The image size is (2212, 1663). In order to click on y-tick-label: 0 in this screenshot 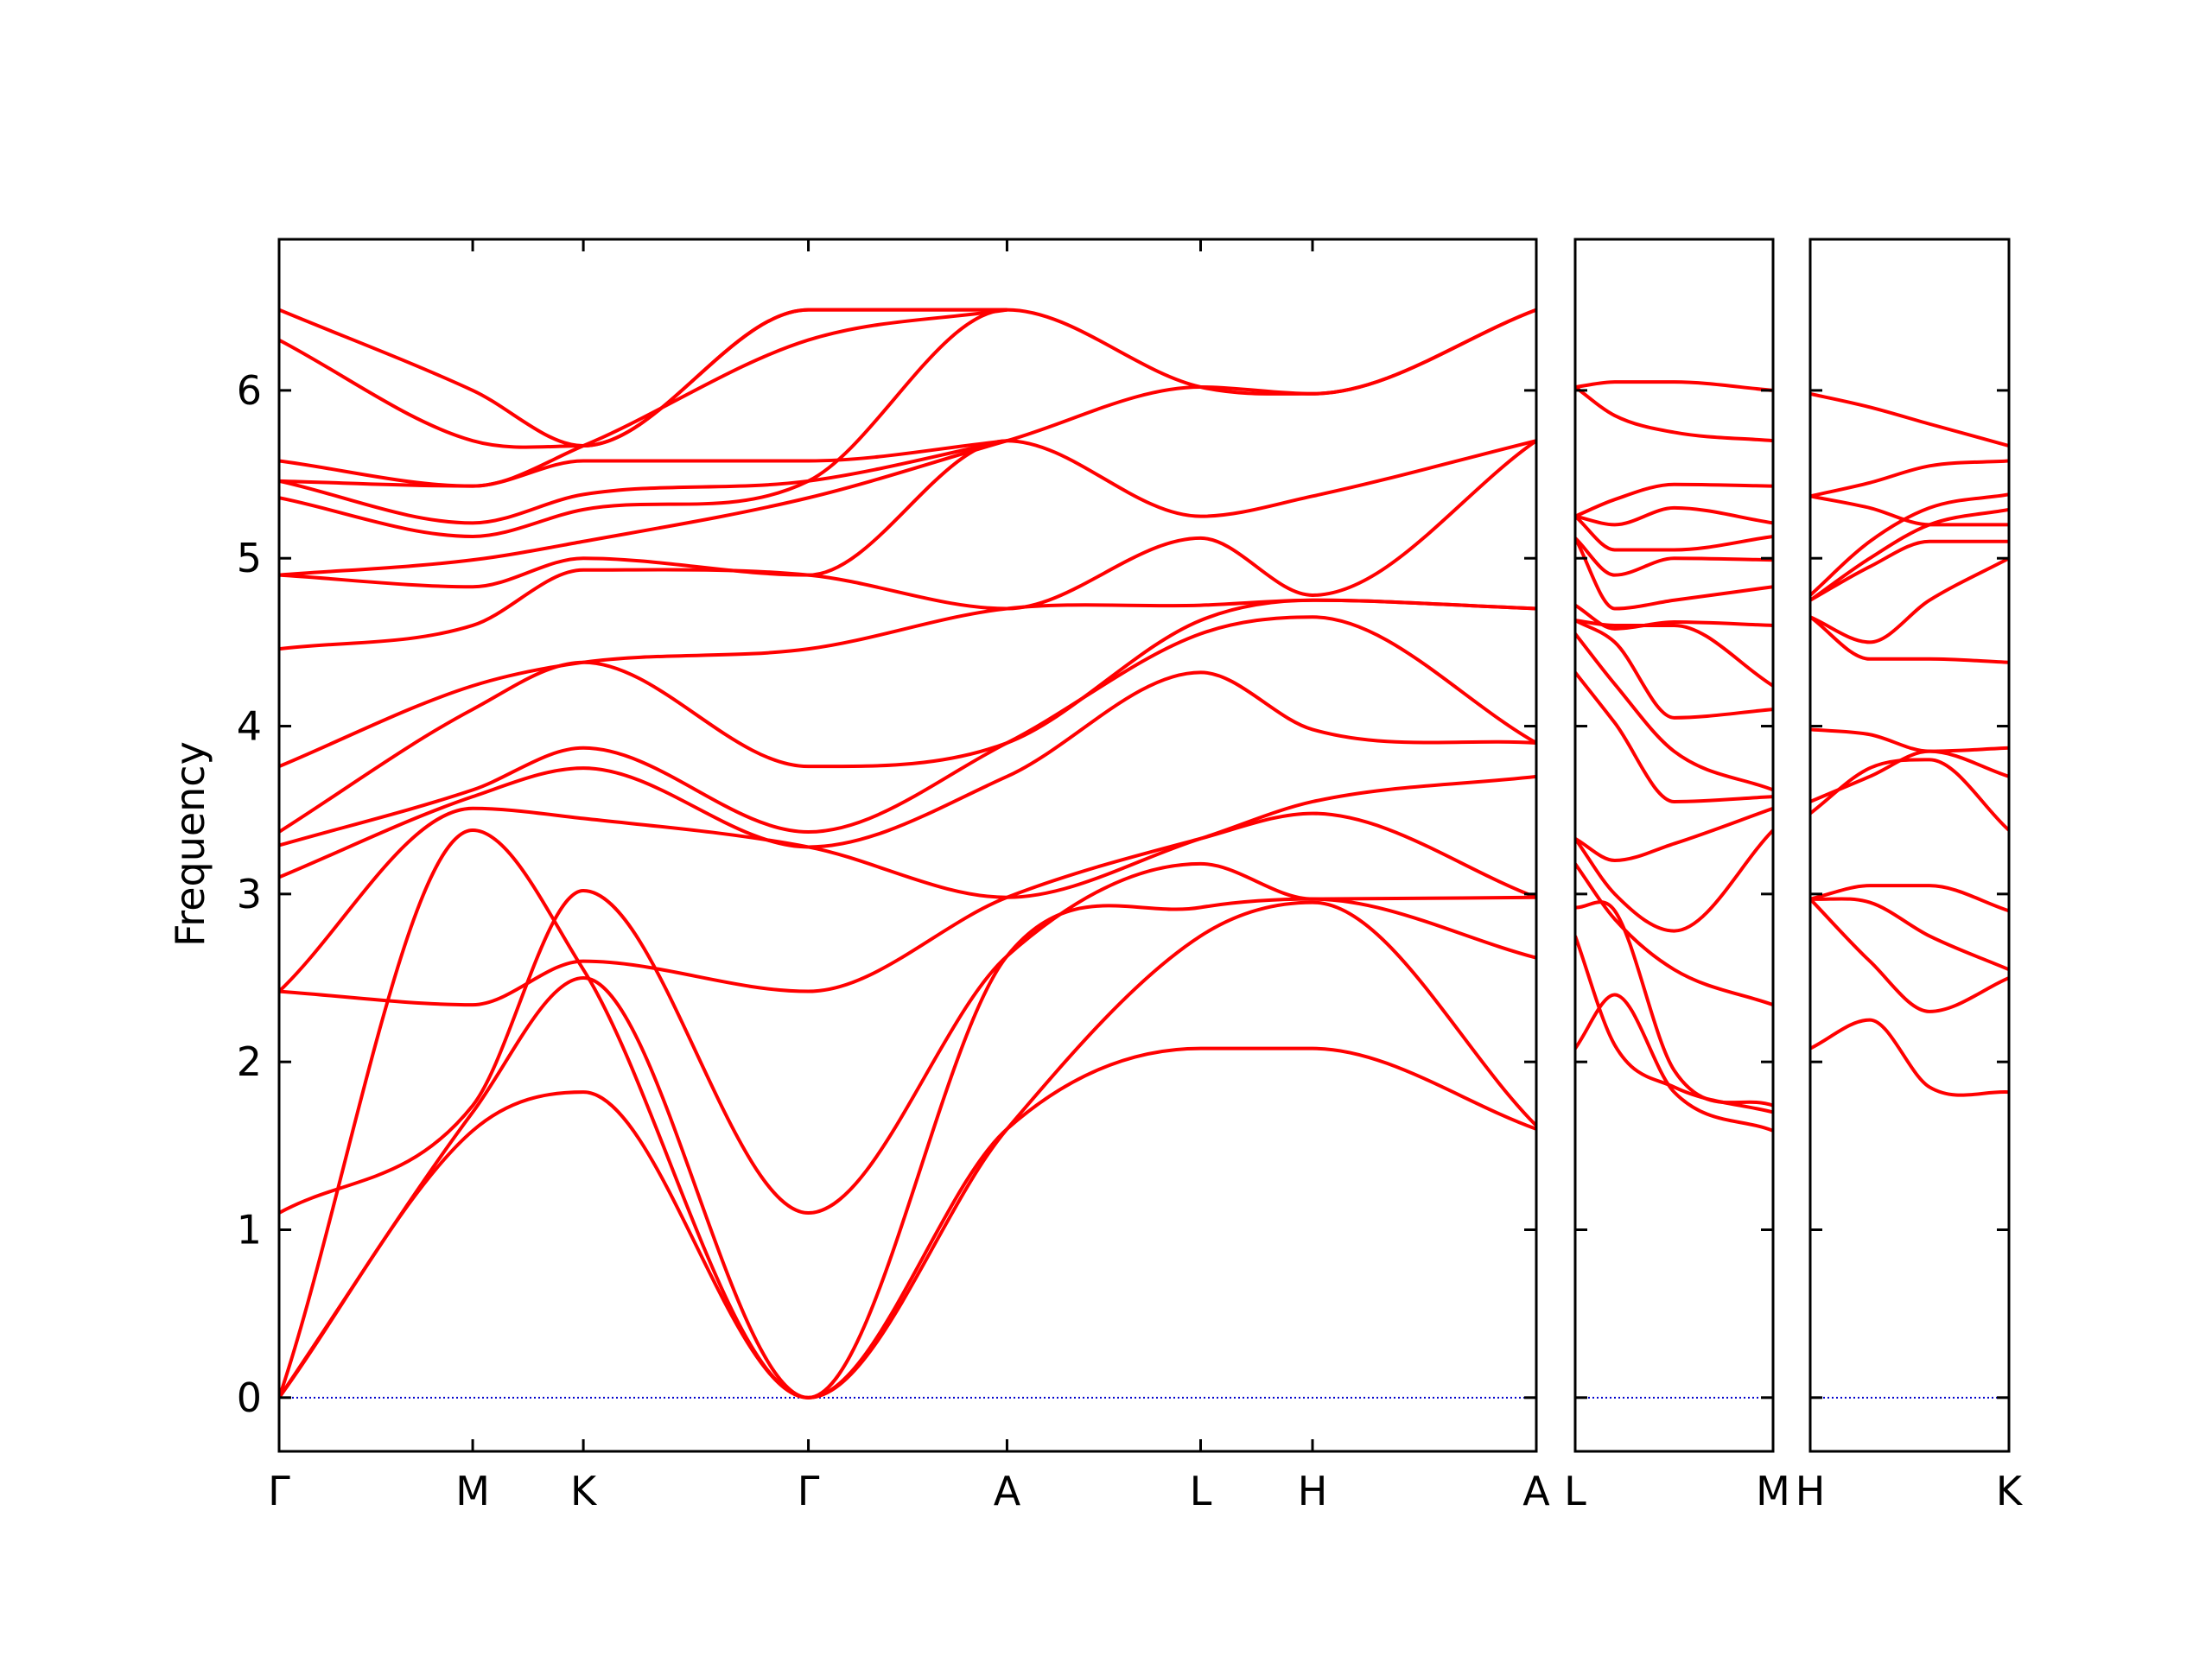, I will do `click(249, 1398)`.